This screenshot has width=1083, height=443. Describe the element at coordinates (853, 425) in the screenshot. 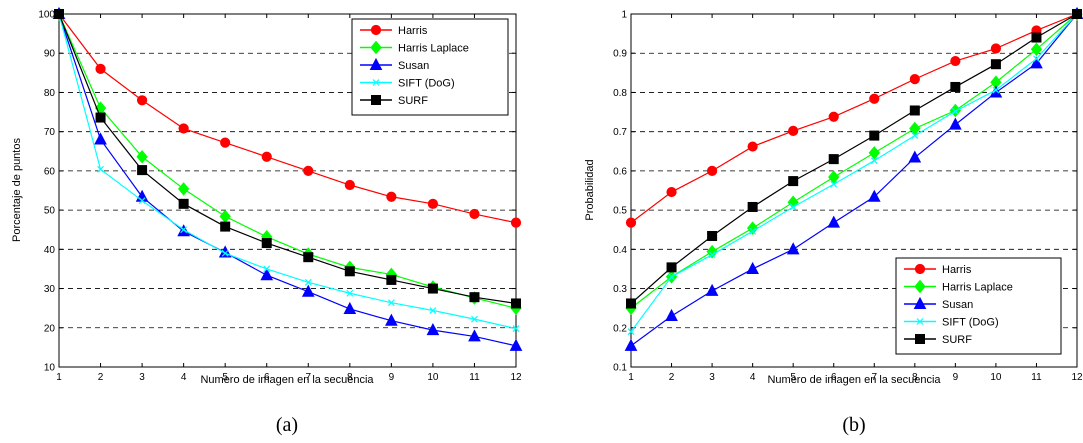

I see `panel-caption: (b)` at that location.